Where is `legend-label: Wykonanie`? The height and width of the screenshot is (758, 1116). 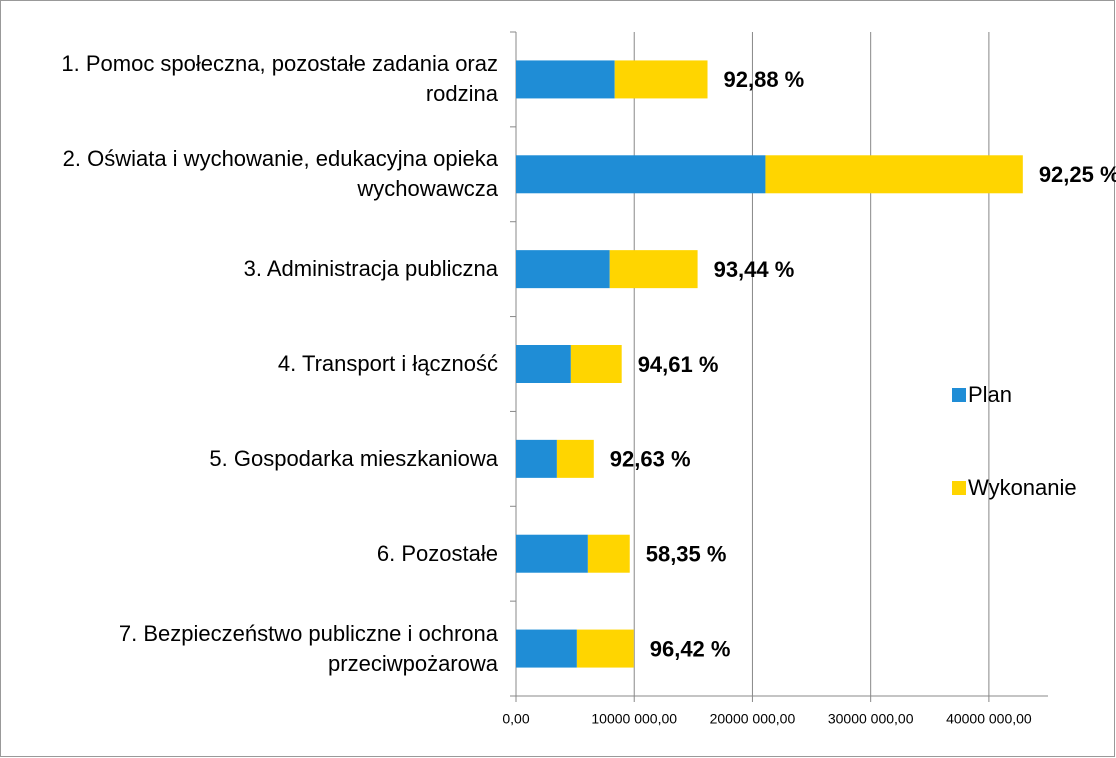 legend-label: Wykonanie is located at coordinates (1022, 487).